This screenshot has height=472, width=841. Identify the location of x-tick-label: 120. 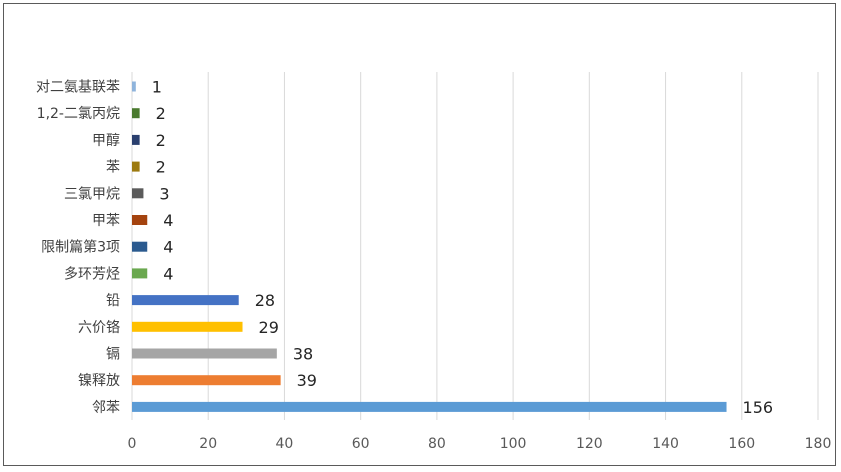
(589, 444).